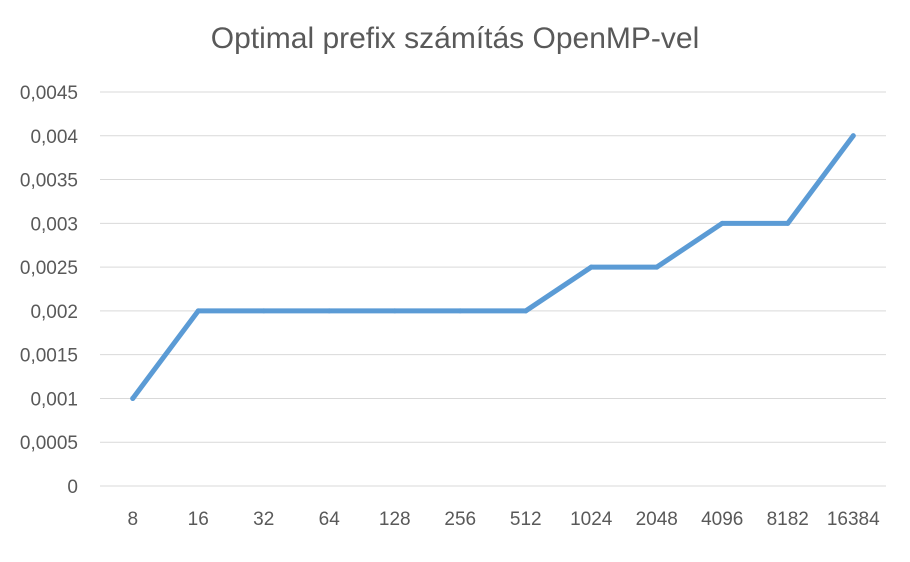 The image size is (910, 562). Describe the element at coordinates (49, 93) in the screenshot. I see `y-tick-label: 0,0045` at that location.